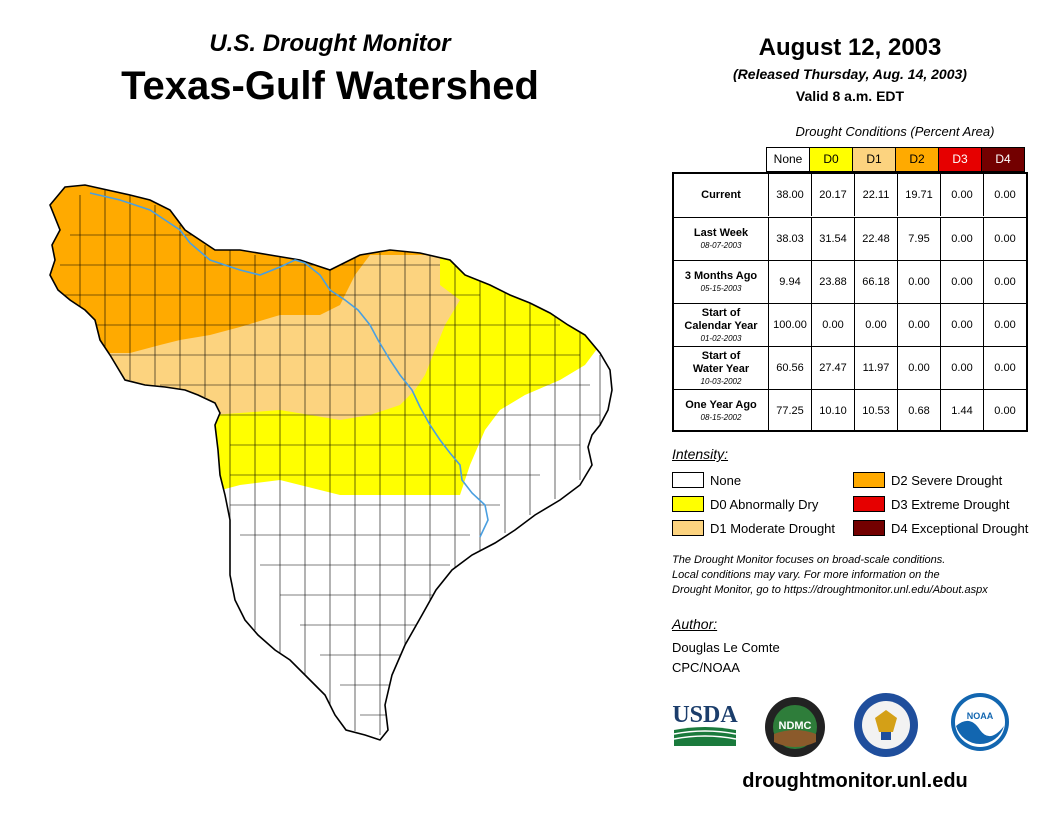 The width and height of the screenshot is (1056, 816). What do you see at coordinates (721, 233) in the screenshot?
I see `row-label-text: Last Week` at bounding box center [721, 233].